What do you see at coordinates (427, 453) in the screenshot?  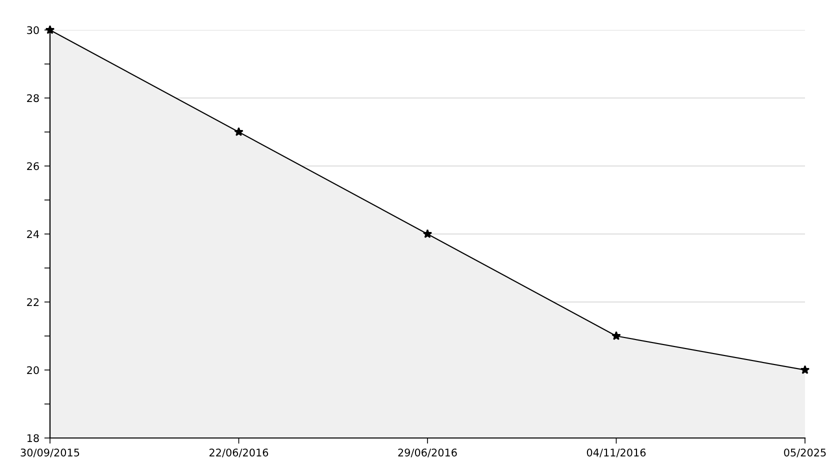 I see `x-tick-label: 29/06/2016` at bounding box center [427, 453].